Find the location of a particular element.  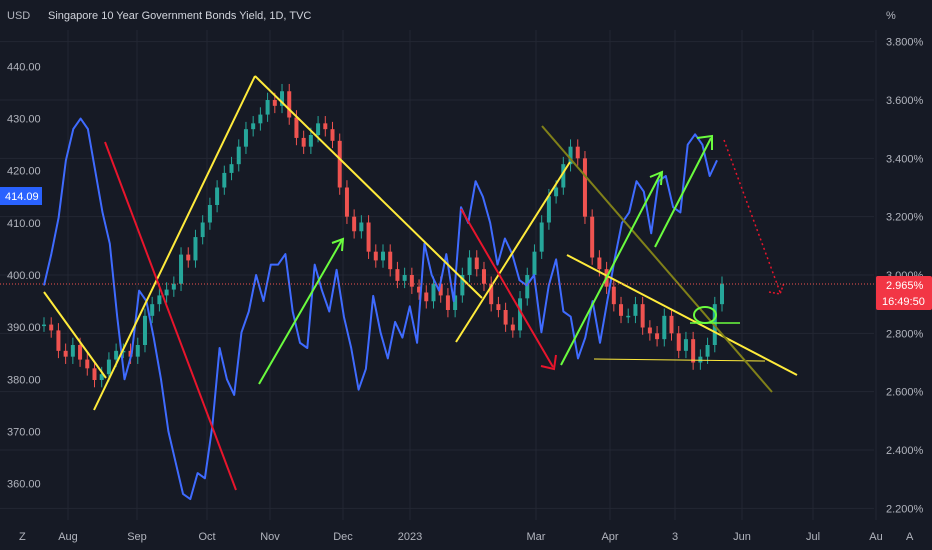

auto-scale-button: A is located at coordinates (910, 537).